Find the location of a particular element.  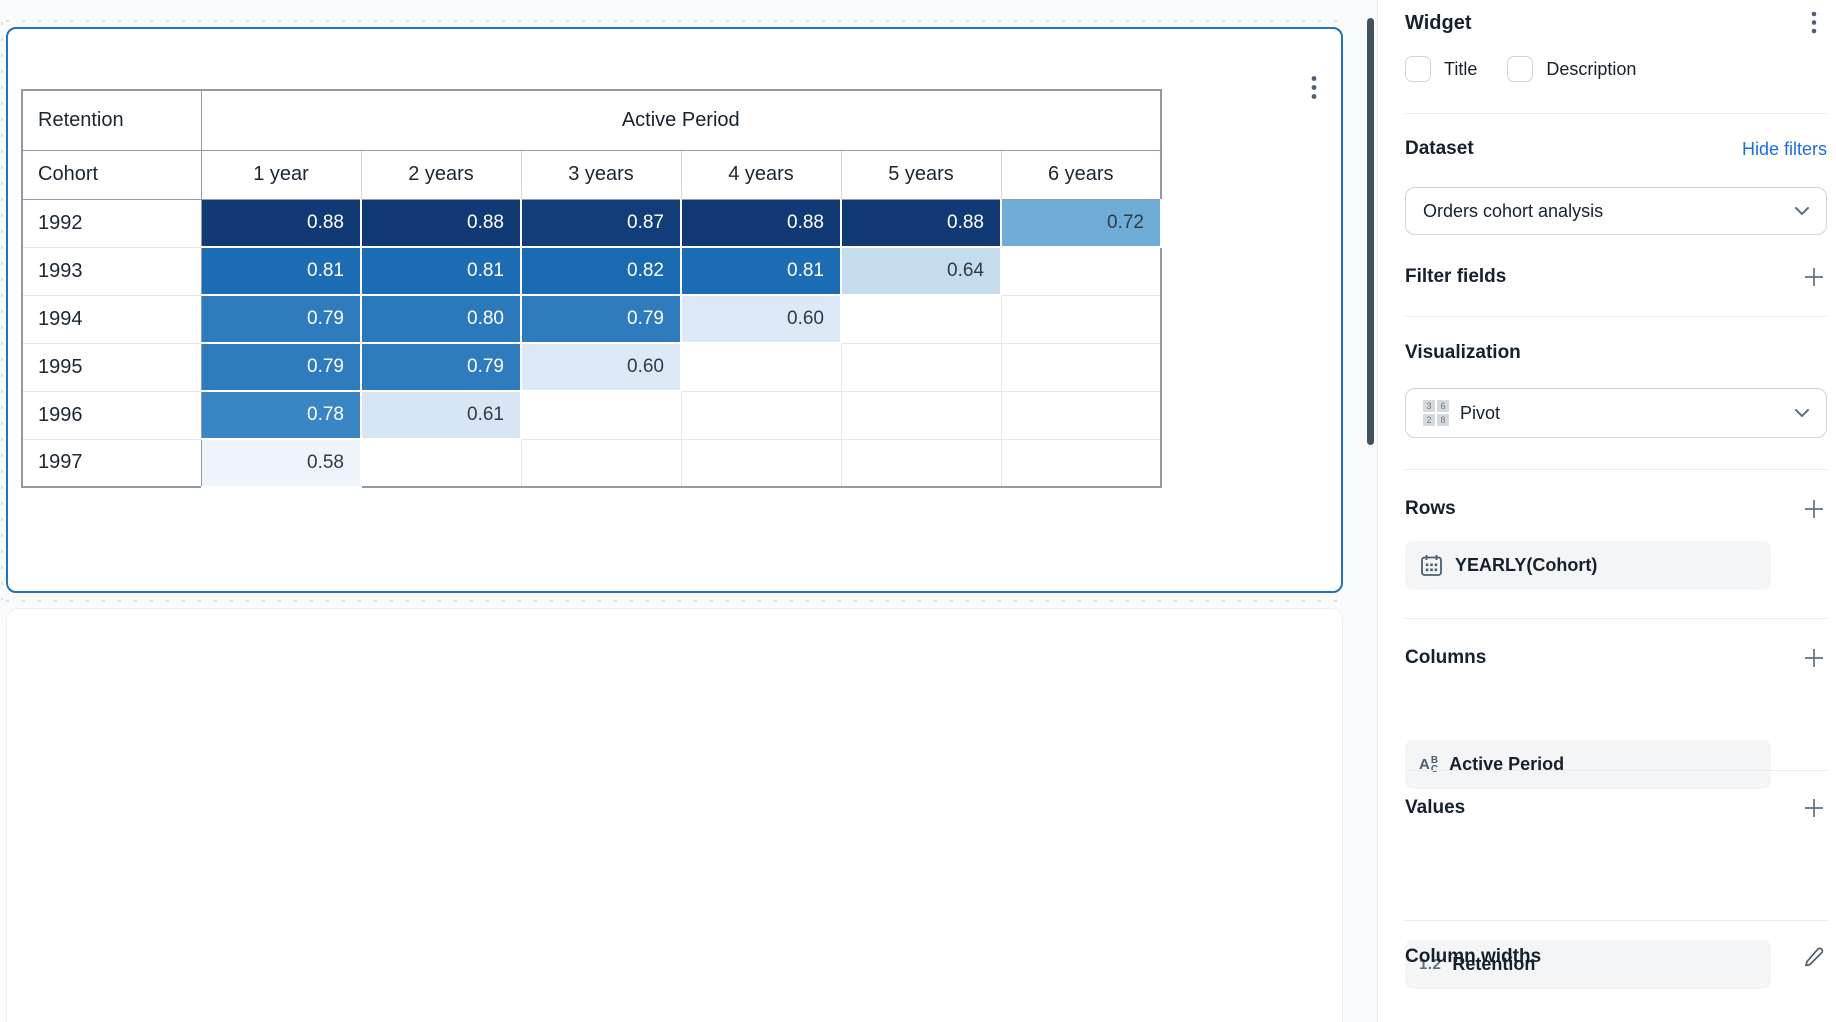

rows-field-label: YEARLY(Cohort) is located at coordinates (1526, 565).